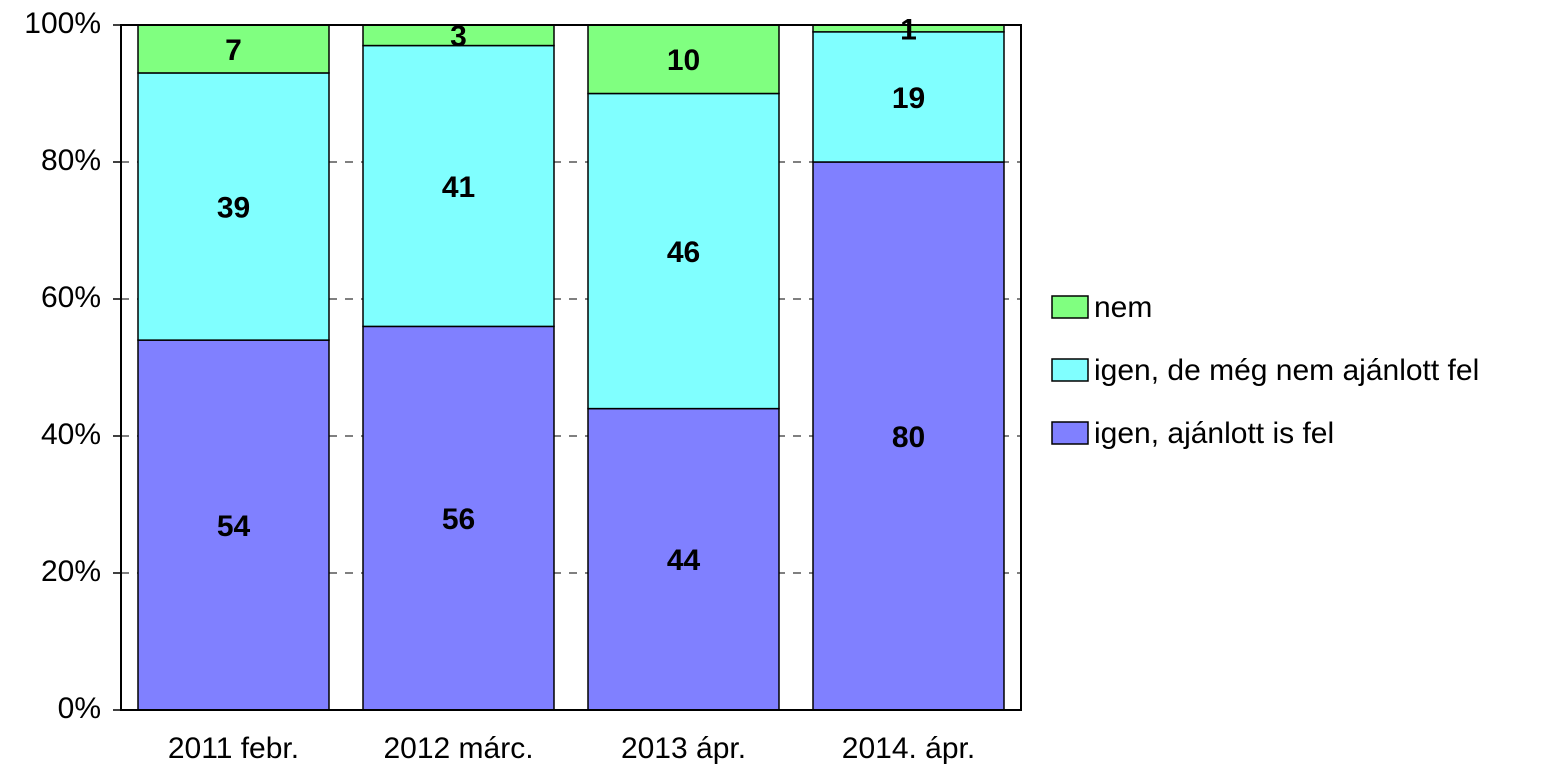 The image size is (1547, 773). I want to click on data-label: 44, so click(684, 560).